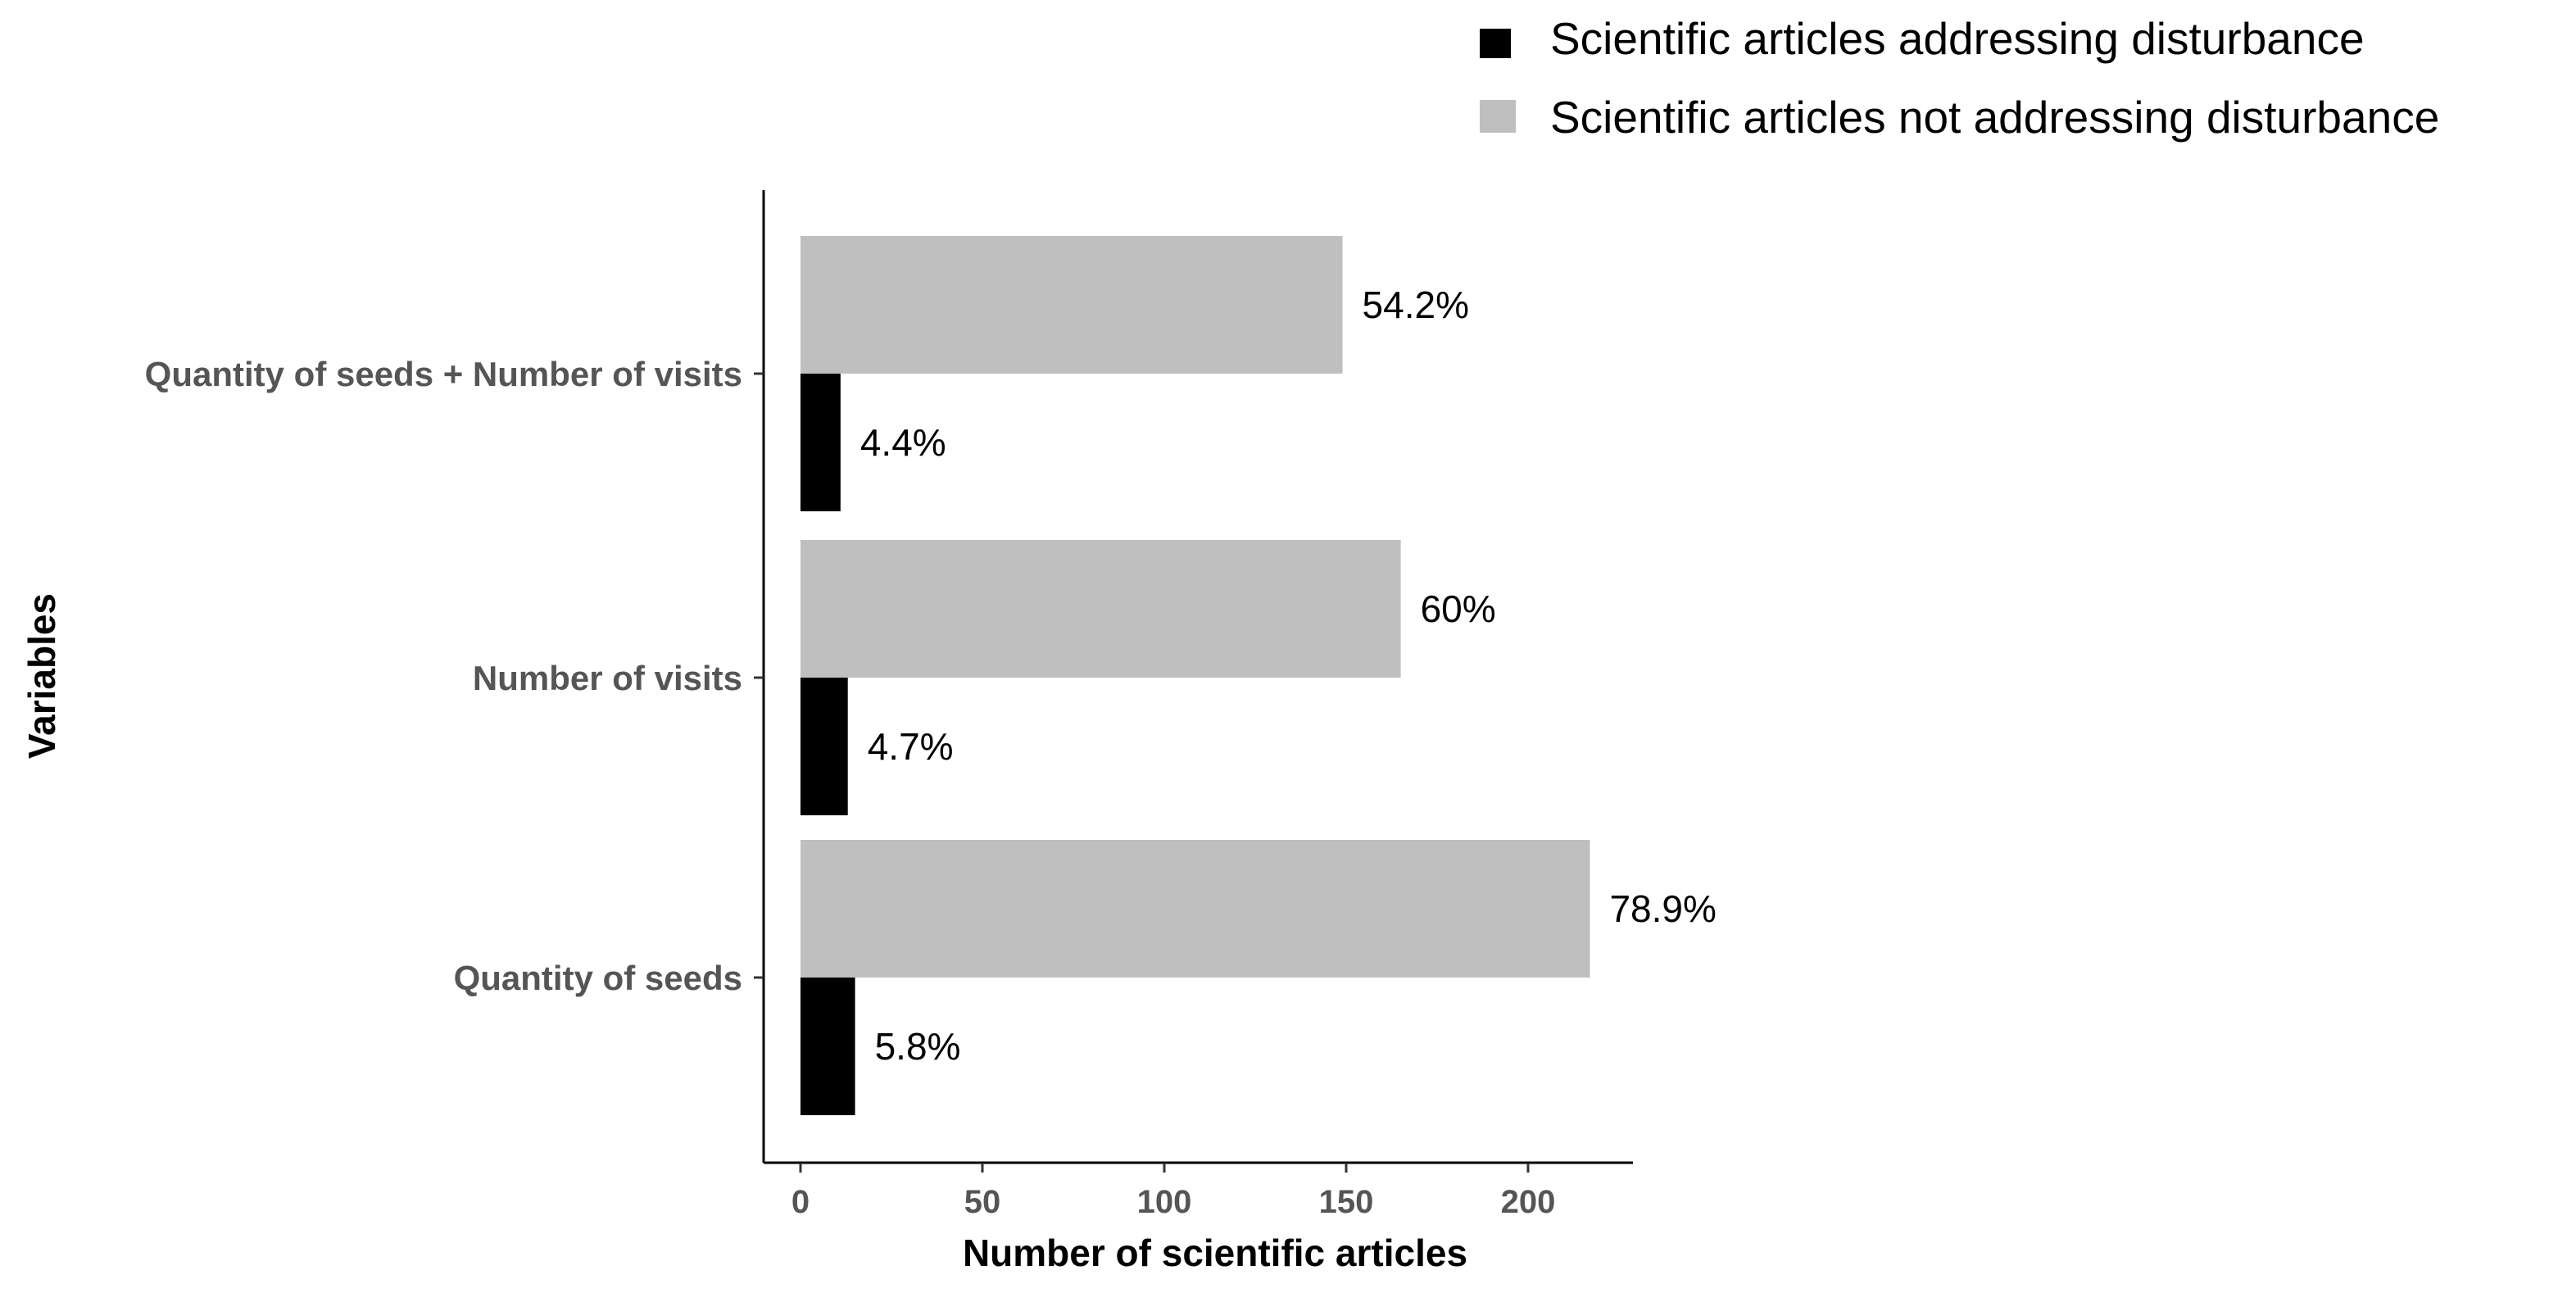  I want to click on category-label-seeds-plus-visits: Quantity of seeds + Number of visits, so click(443, 374).